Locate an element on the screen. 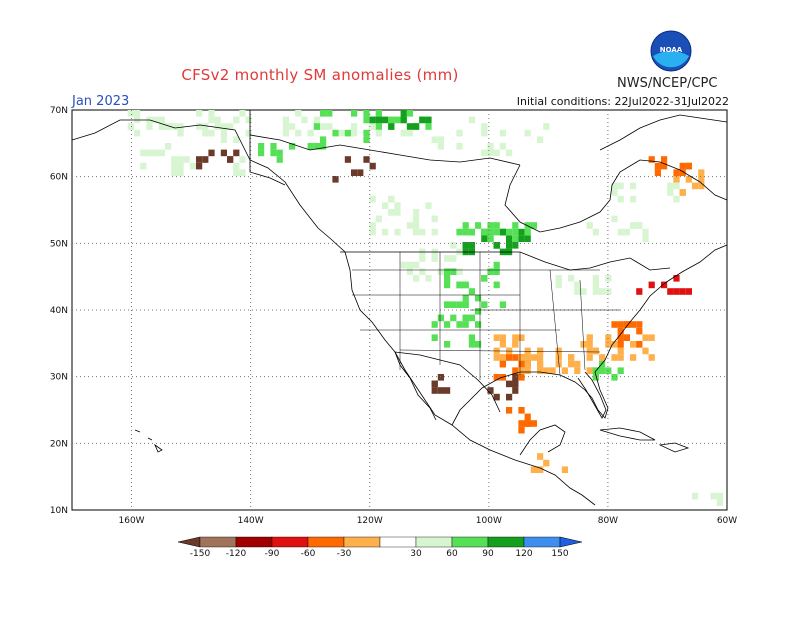 The image size is (800, 618). y-tick-label: 20N is located at coordinates (59, 444).